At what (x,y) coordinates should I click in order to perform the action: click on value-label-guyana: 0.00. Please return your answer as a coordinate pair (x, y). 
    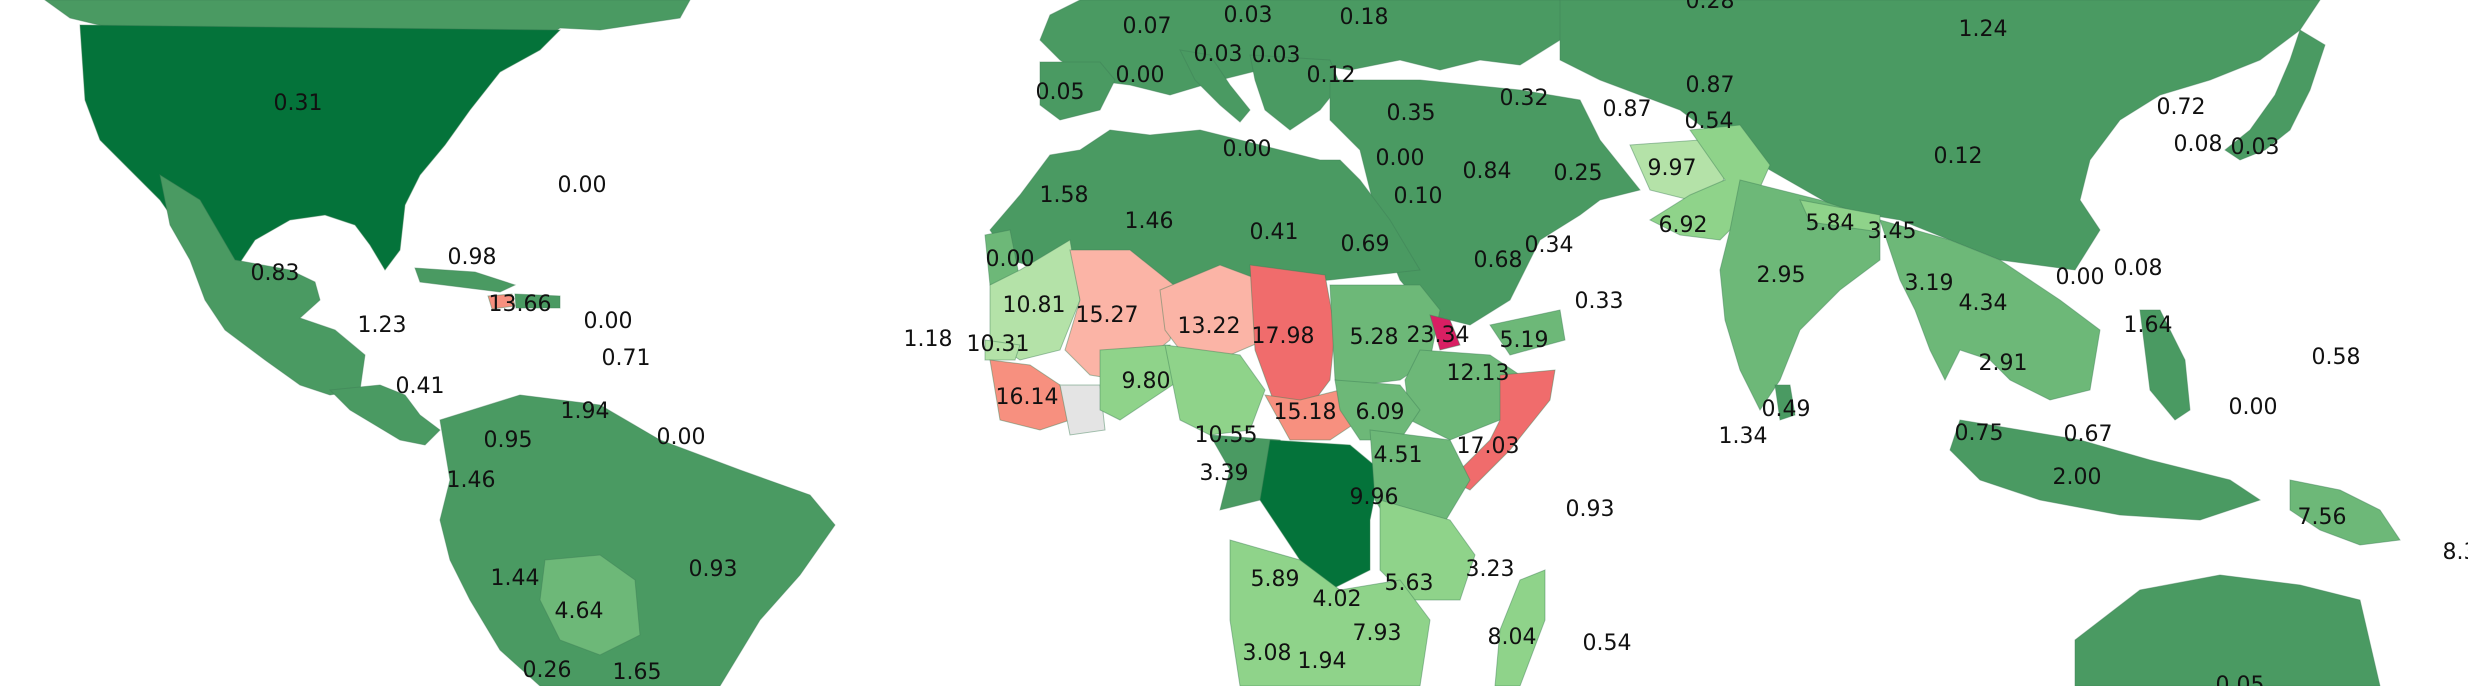
    Looking at the image, I should click on (681, 437).